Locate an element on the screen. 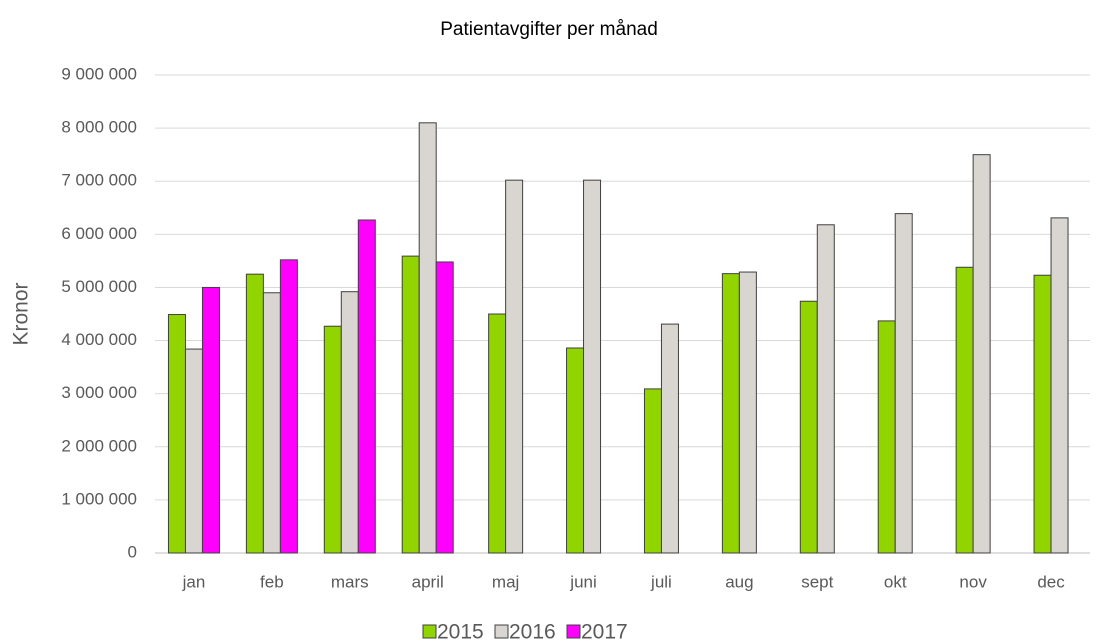  x-tick-label: okt is located at coordinates (895, 581).